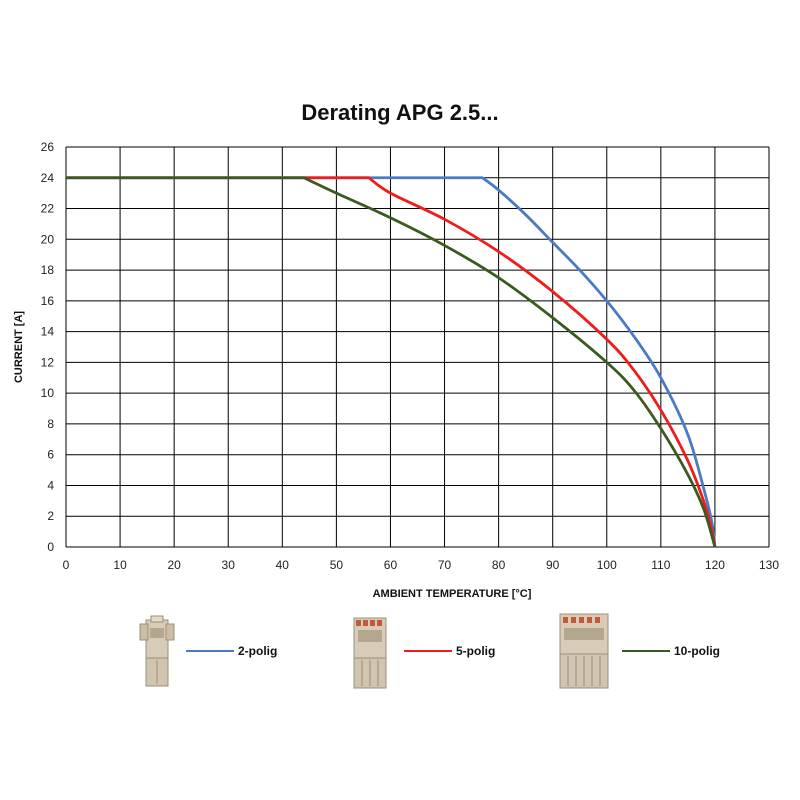  Describe the element at coordinates (50, 547) in the screenshot. I see `y-tick-label: 0` at that location.